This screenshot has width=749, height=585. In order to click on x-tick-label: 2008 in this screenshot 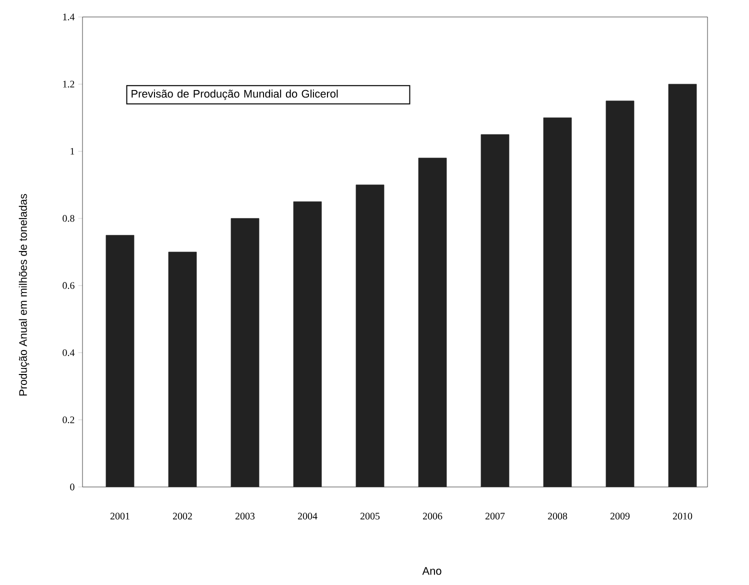, I will do `click(558, 516)`.